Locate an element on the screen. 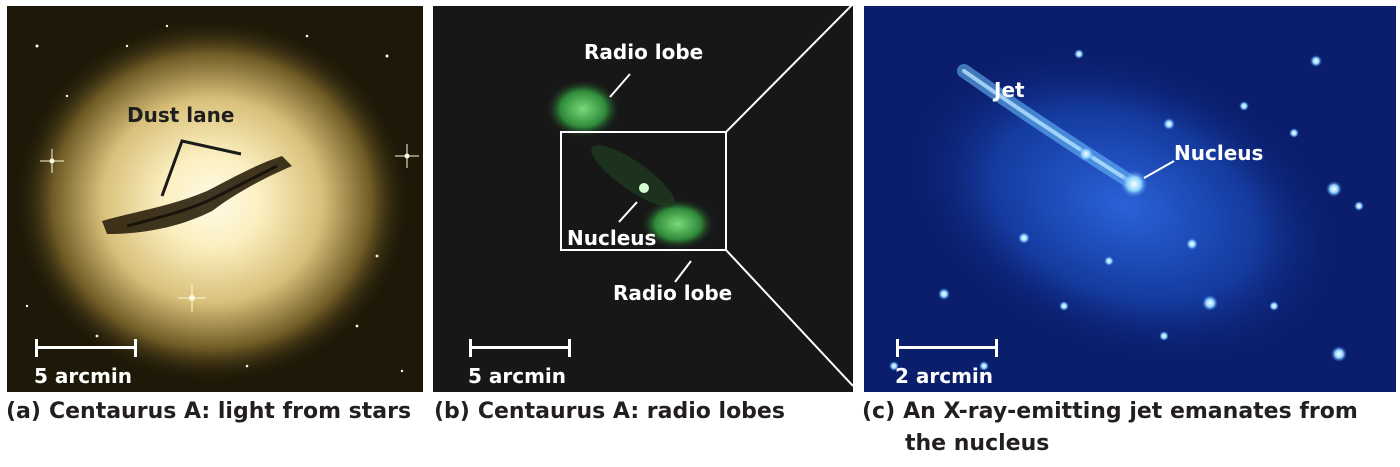 Image resolution: width=1400 pixels, height=467 pixels. radio-lobe-bottom-label: Radio lobe is located at coordinates (673, 293).